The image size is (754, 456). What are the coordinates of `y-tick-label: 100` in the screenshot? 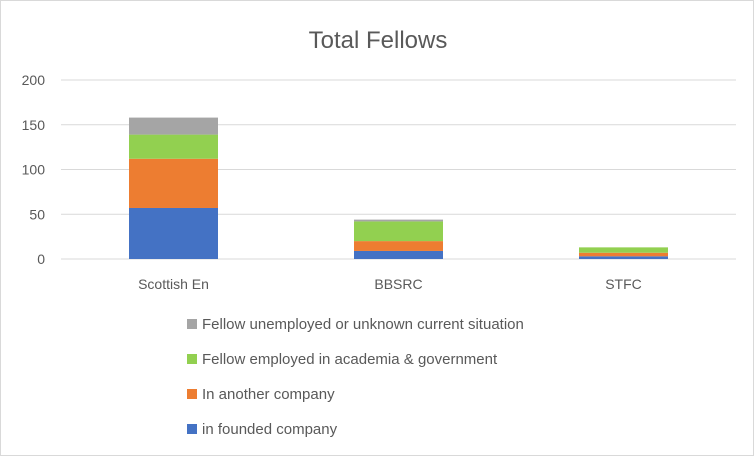 It's located at (34, 170).